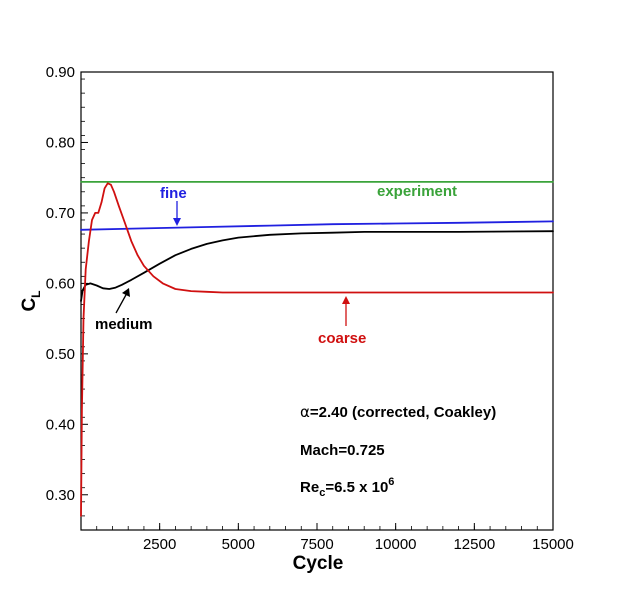 This screenshot has width=630, height=597. Describe the element at coordinates (356, 487) in the screenshot. I see `re-value: =6.5 x 10` at that location.